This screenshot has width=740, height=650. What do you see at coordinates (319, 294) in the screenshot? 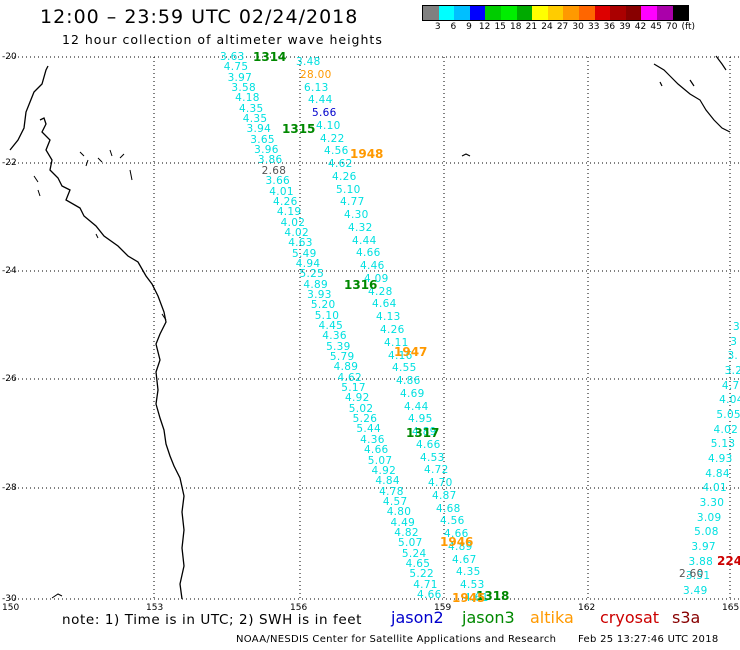
I see `wave-height-value: 3.93` at bounding box center [319, 294].